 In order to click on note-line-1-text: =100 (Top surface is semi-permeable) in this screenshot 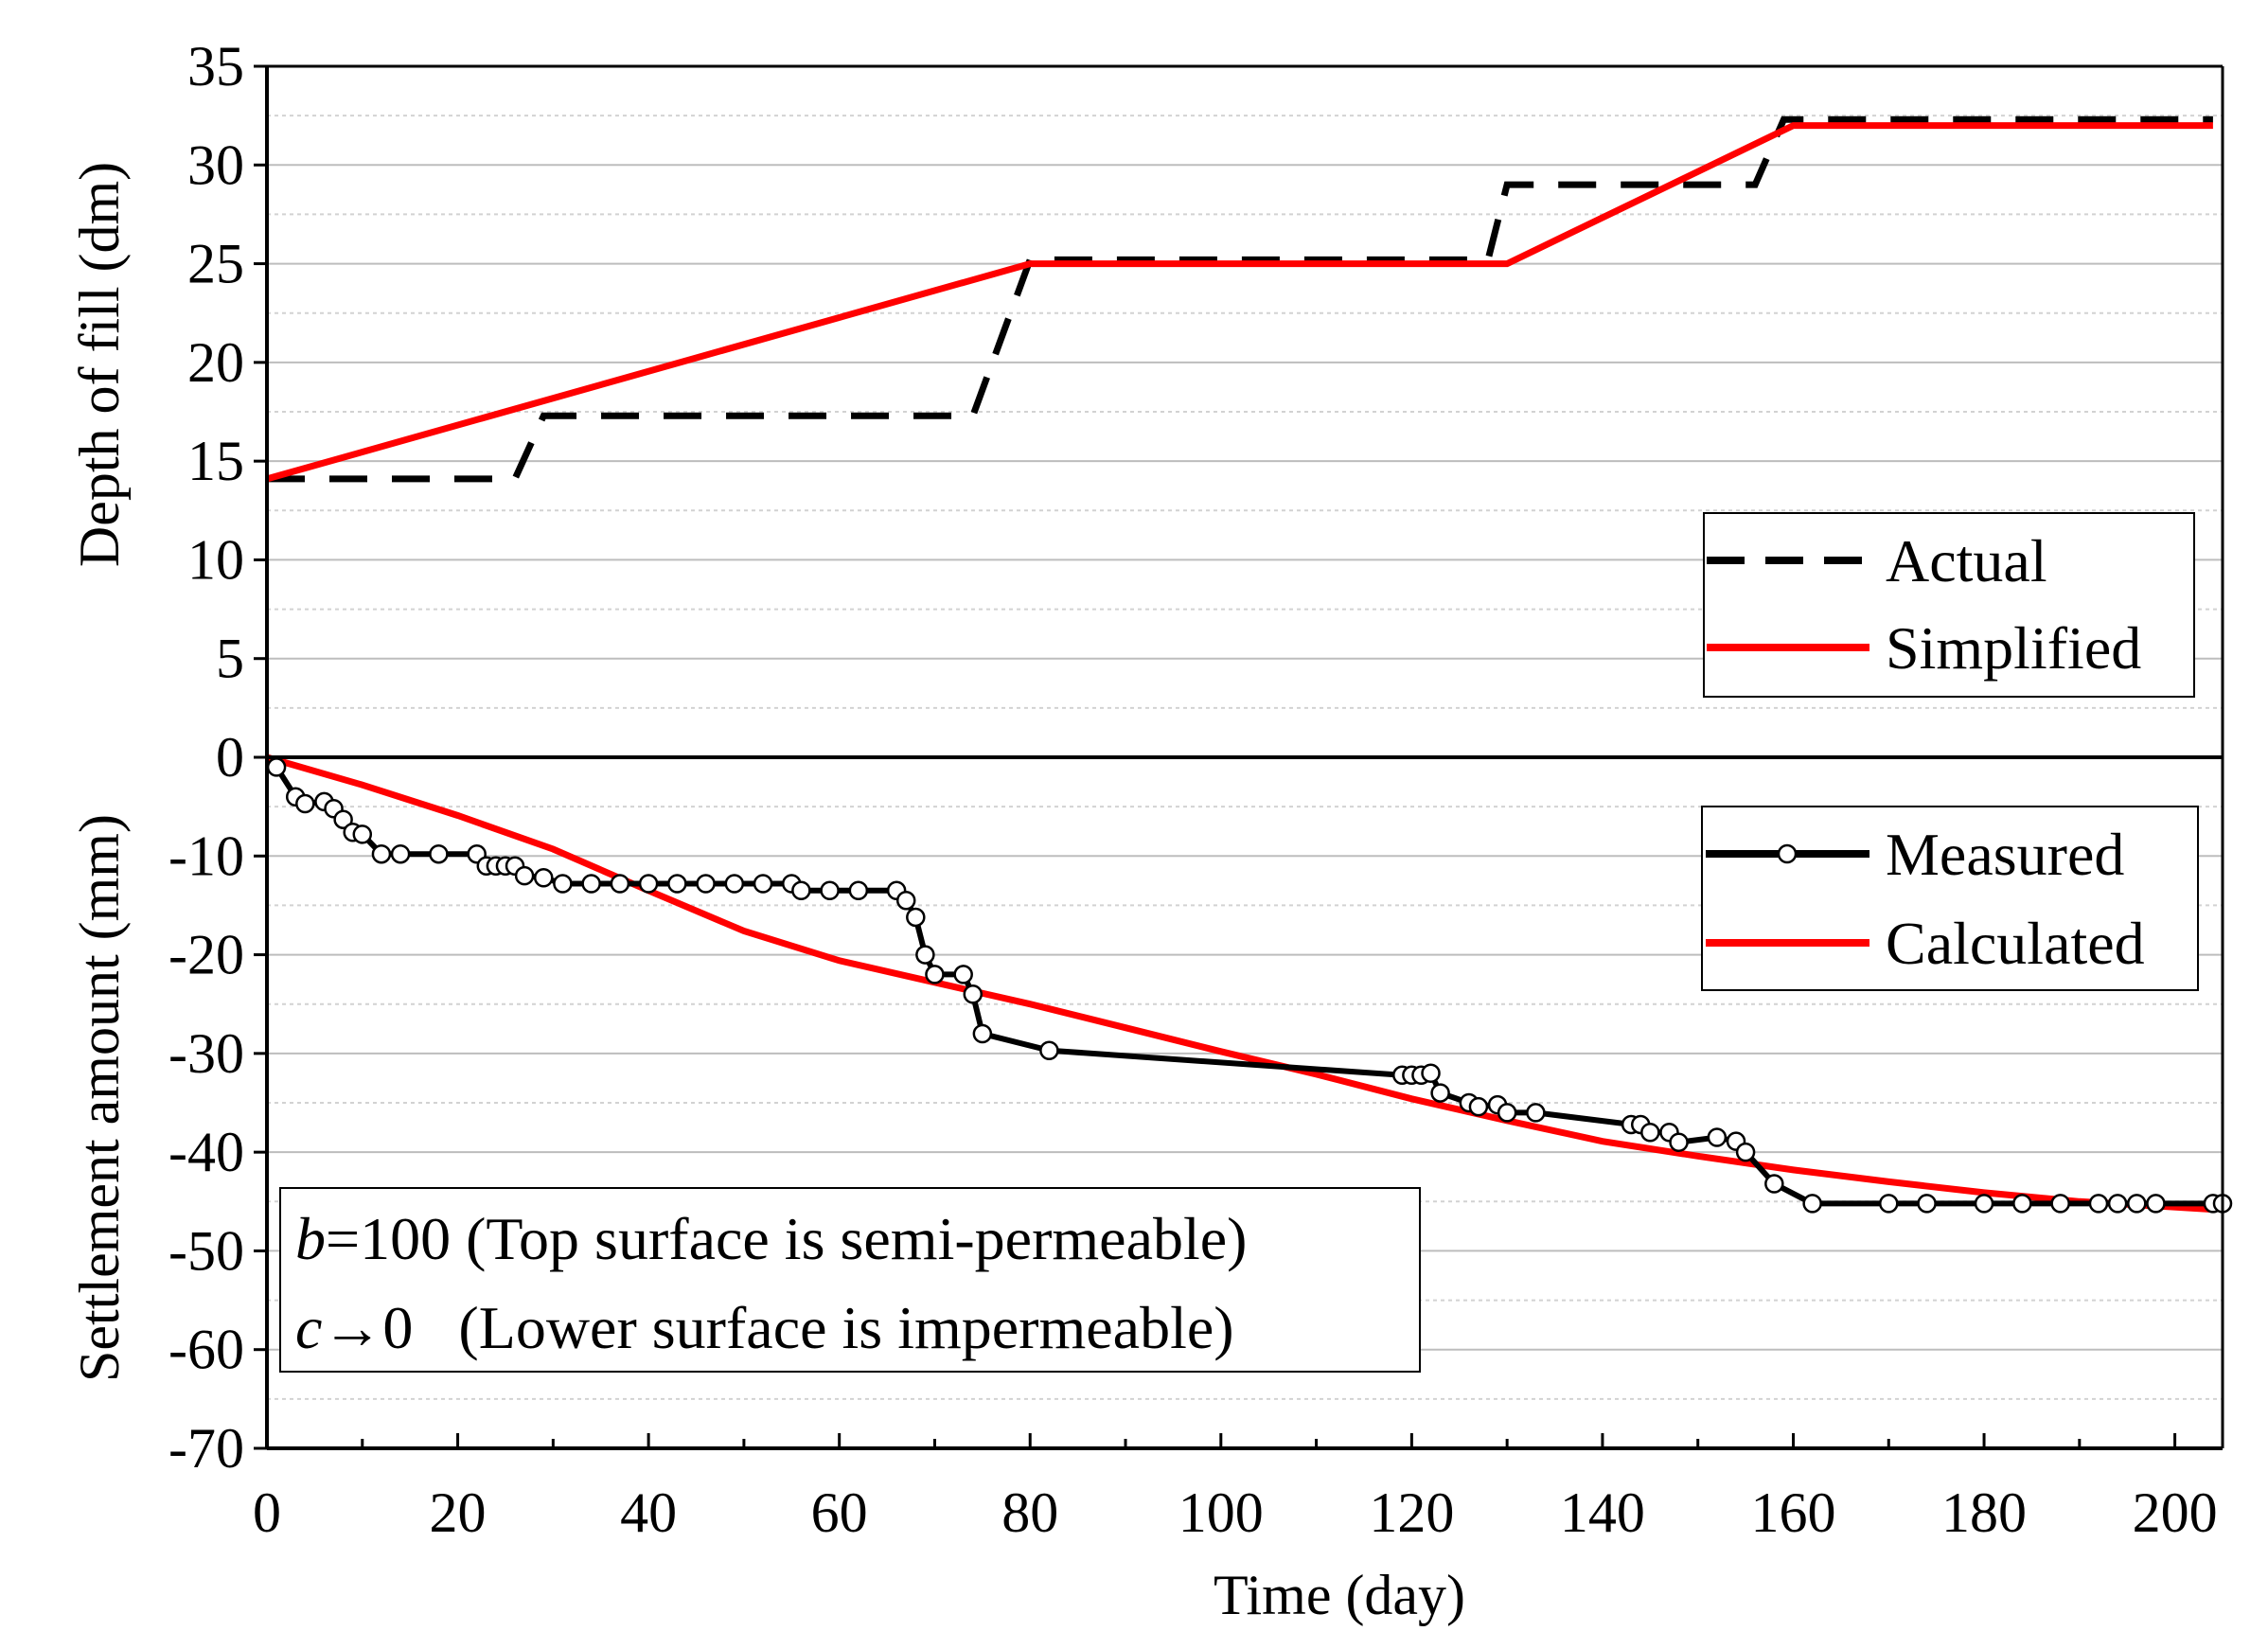, I will do `click(786, 1238)`.